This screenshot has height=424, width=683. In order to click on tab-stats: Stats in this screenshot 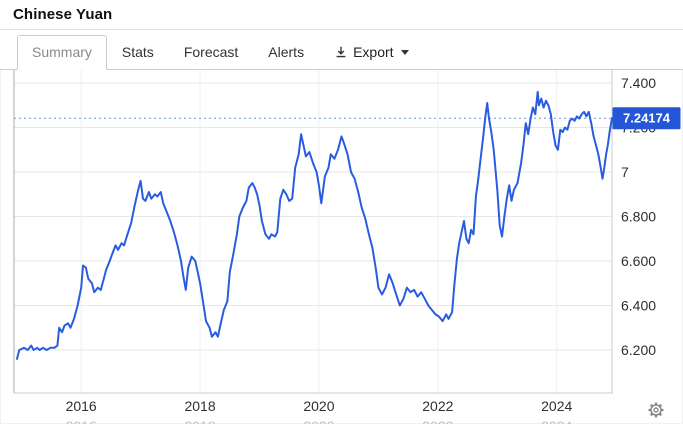, I will do `click(137, 52)`.